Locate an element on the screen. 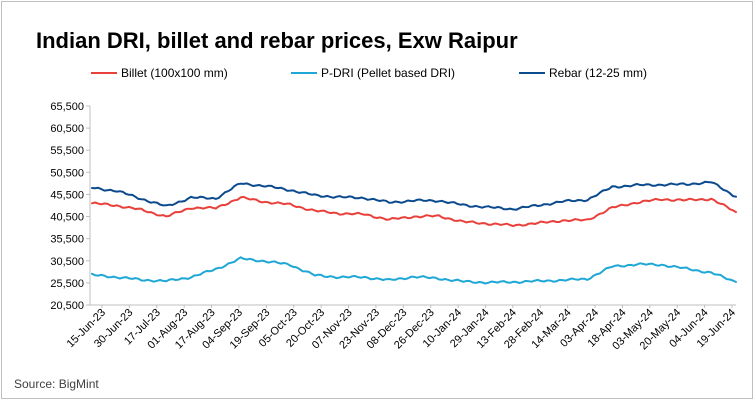 The image size is (756, 402). y-tick-label: 20,500 is located at coordinates (67, 306).